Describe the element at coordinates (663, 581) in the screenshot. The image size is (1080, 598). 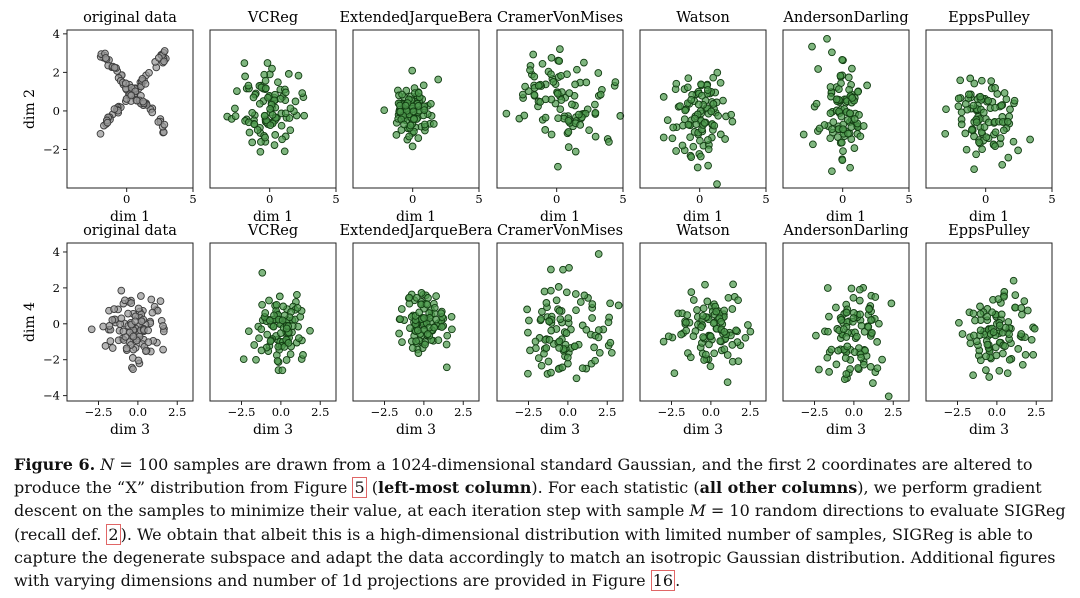
I see `figure-ref-link-2: 16` at that location.